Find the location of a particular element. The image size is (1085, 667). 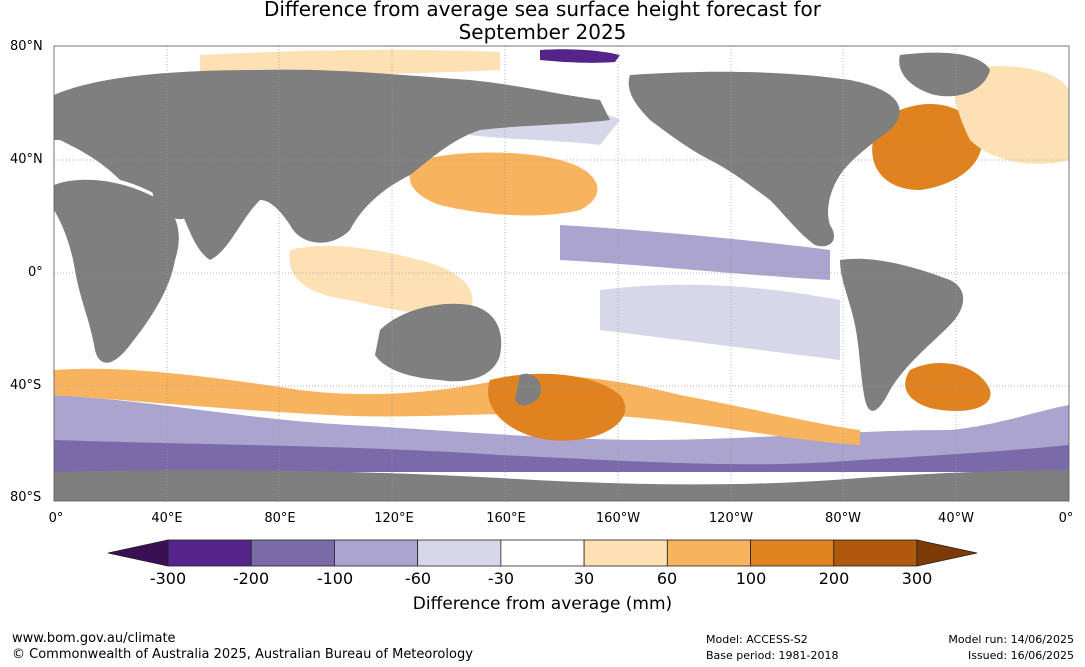

lon-label-40w: 40°W is located at coordinates (956, 518).